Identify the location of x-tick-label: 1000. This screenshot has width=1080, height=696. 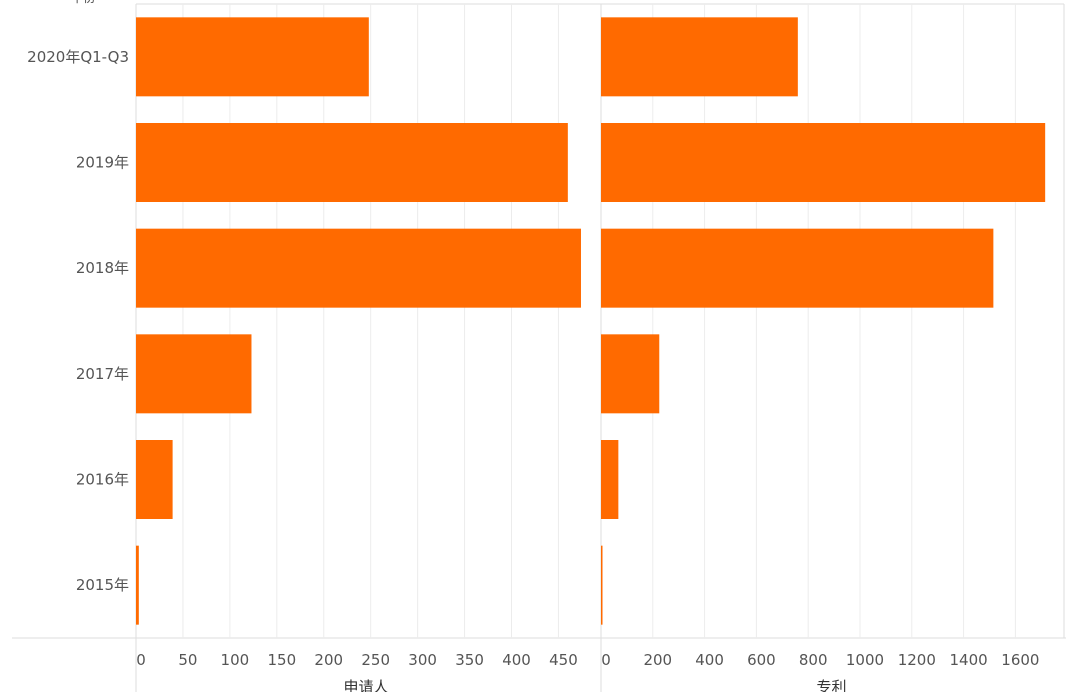
(865, 660).